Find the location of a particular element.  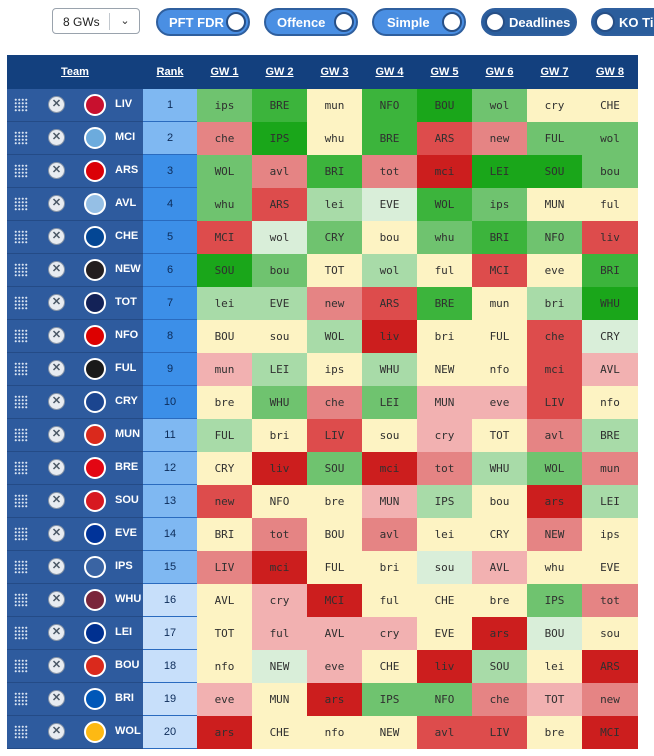

header-gw-5: GW 5 is located at coordinates (444, 72).